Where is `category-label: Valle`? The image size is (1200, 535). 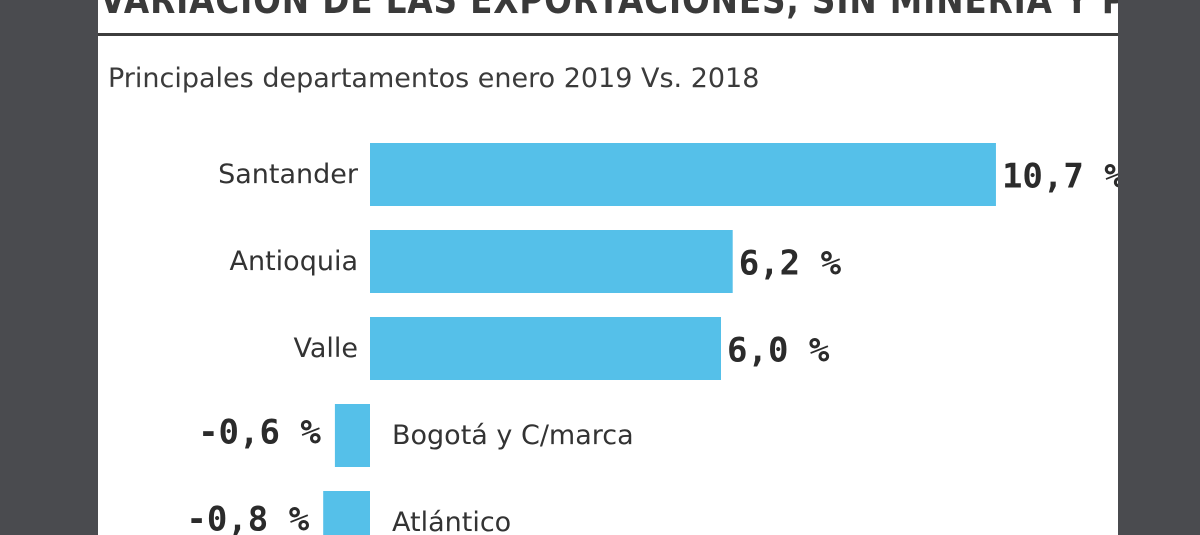 category-label: Valle is located at coordinates (325, 348).